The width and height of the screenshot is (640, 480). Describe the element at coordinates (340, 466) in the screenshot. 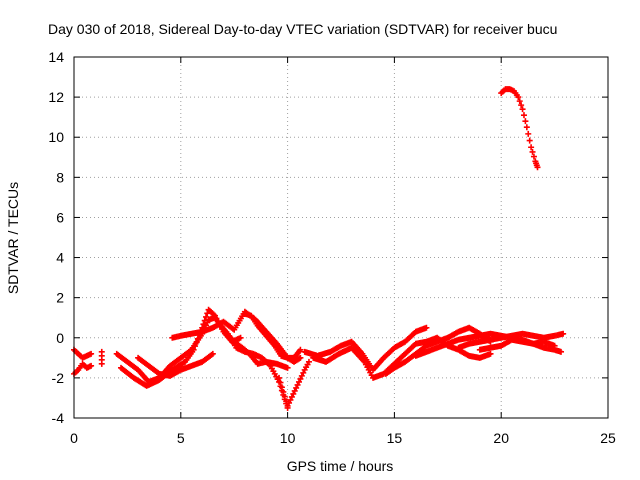

I see `x-axis-label: GPS time / hours` at that location.